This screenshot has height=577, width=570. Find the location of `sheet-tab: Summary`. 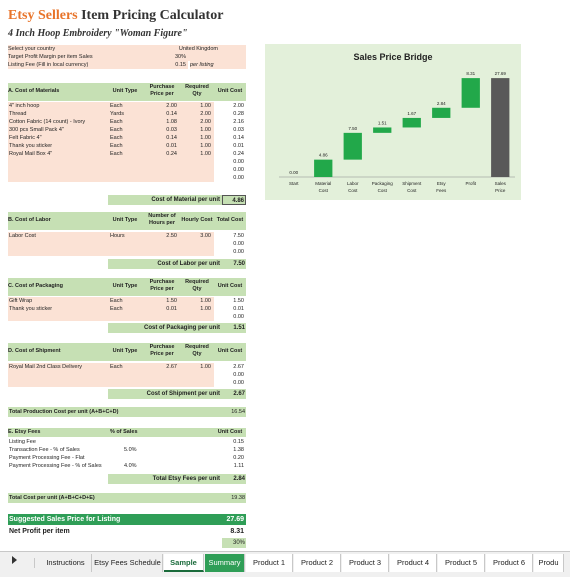

sheet-tab: Summary is located at coordinates (225, 563).